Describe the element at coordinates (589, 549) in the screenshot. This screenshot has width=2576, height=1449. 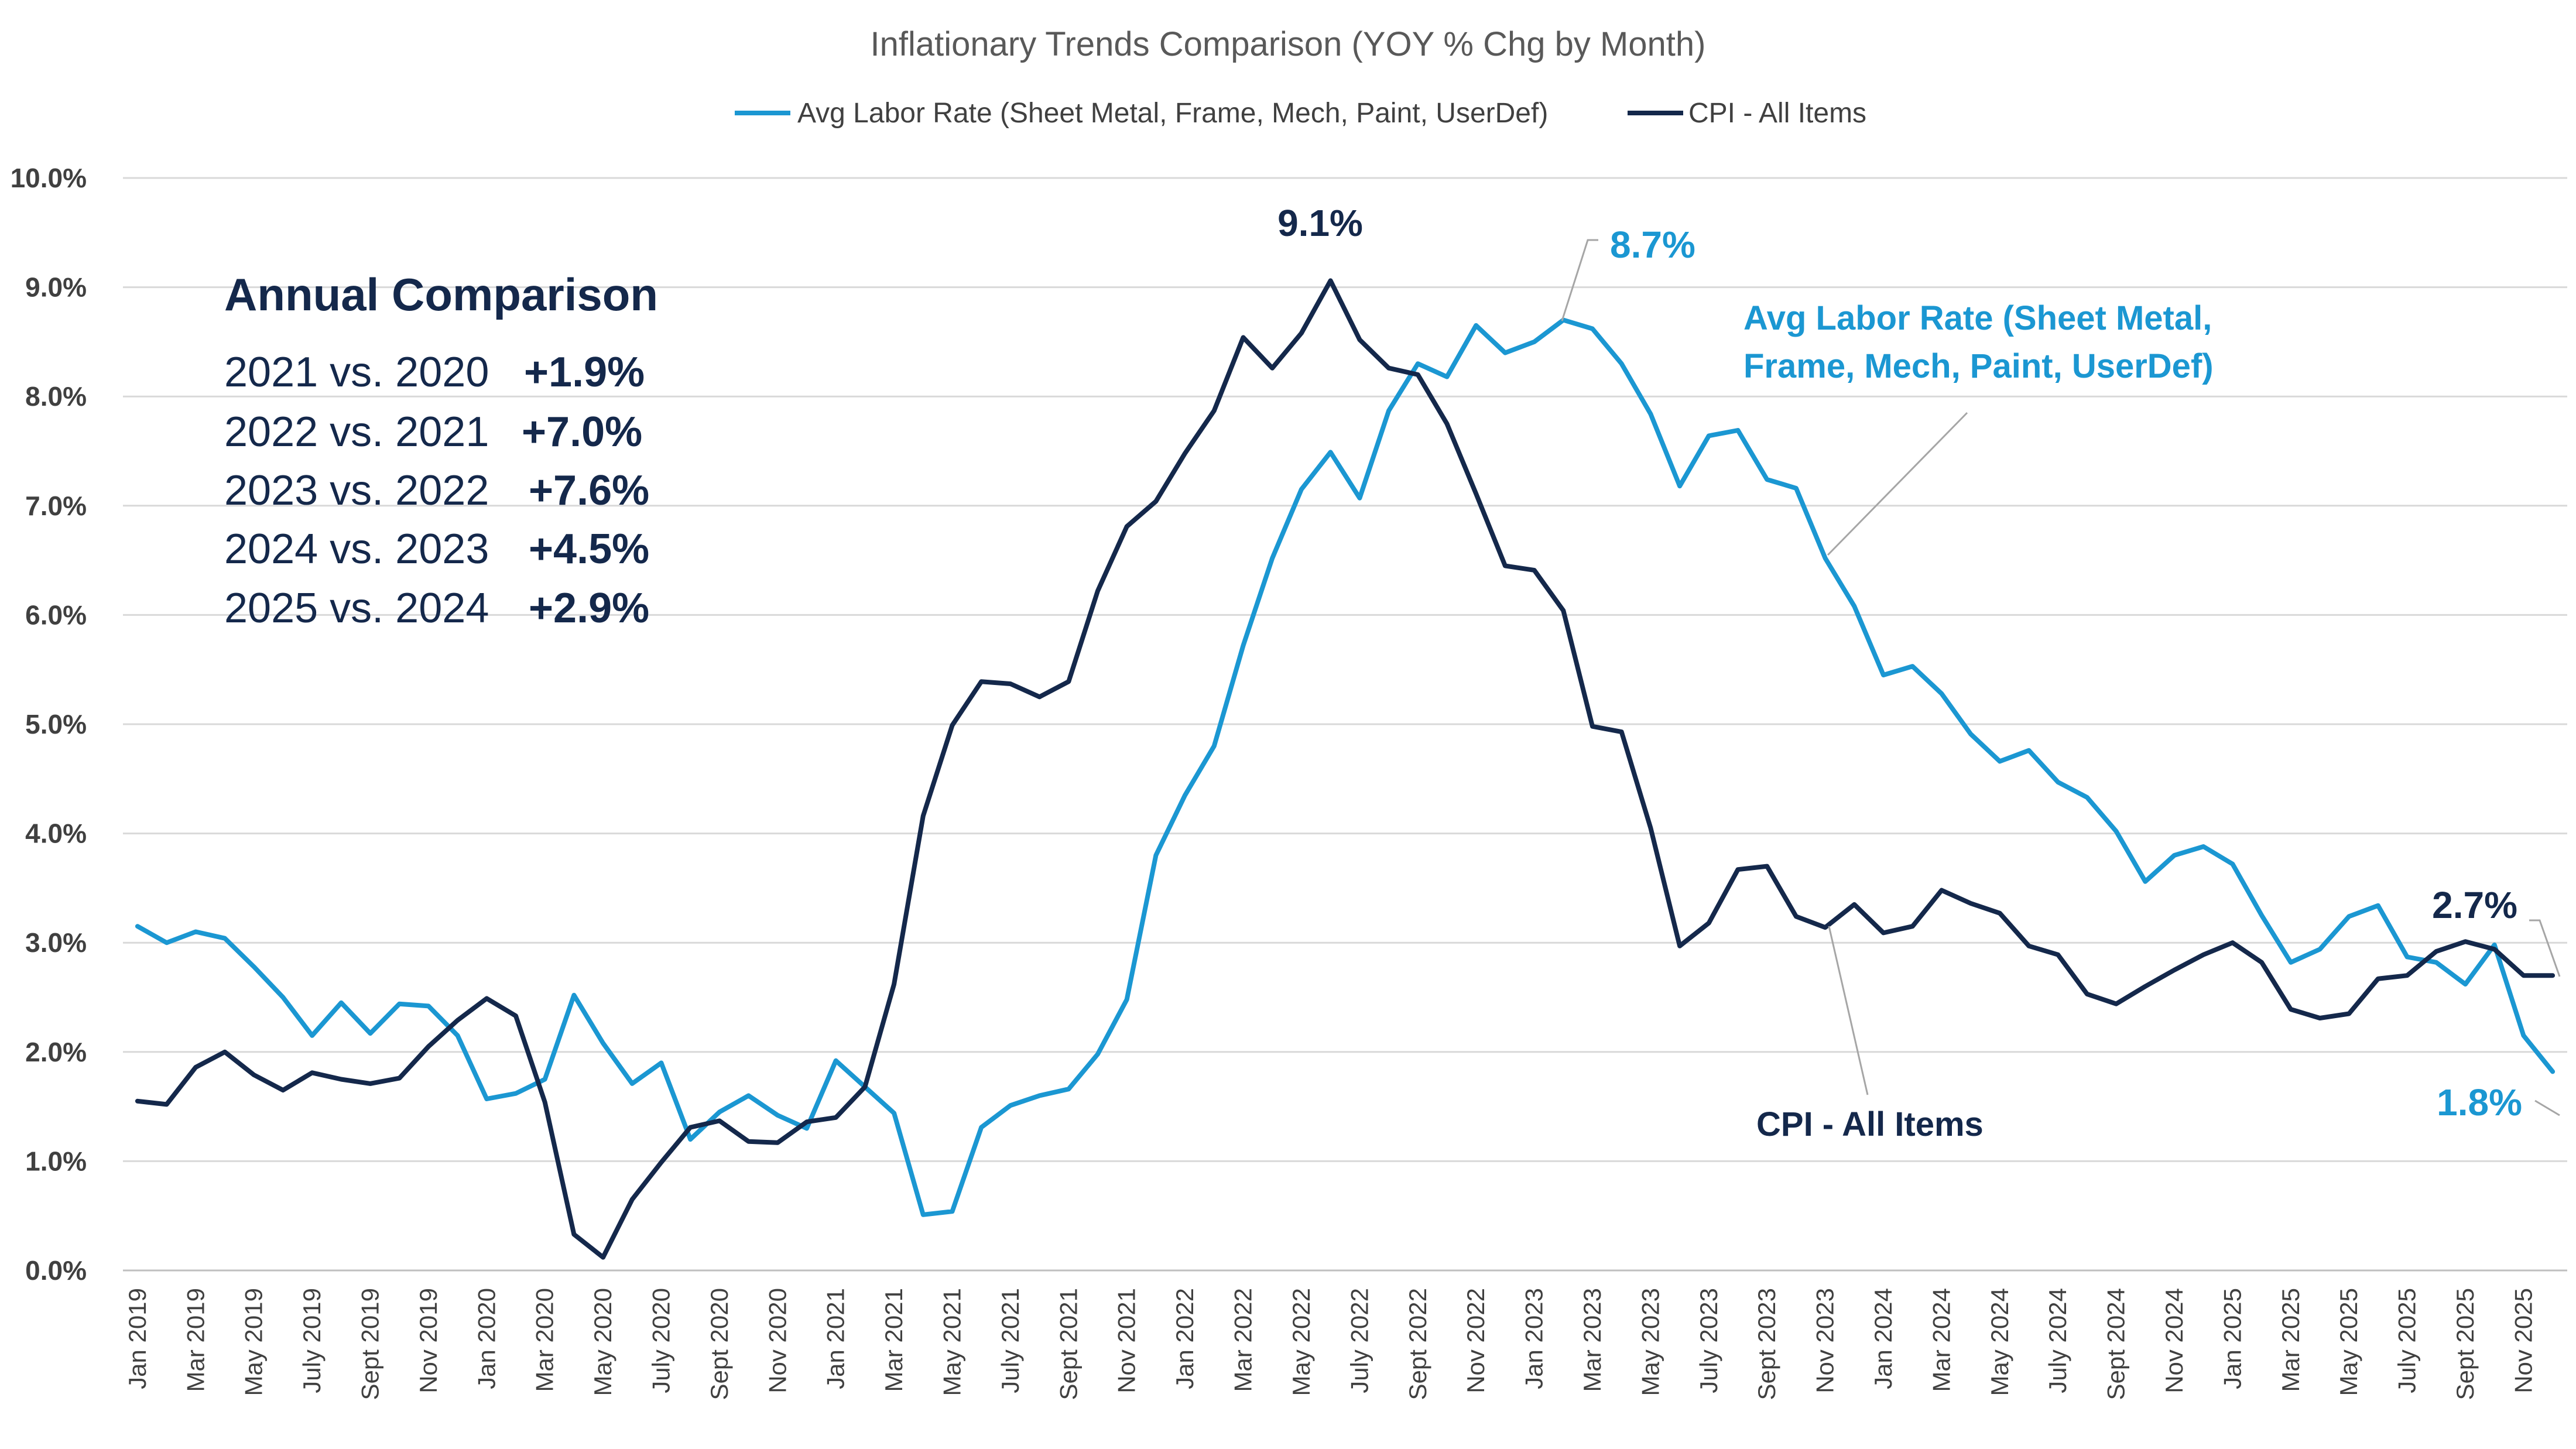
I see `annual-row-value: +4.5%` at that location.